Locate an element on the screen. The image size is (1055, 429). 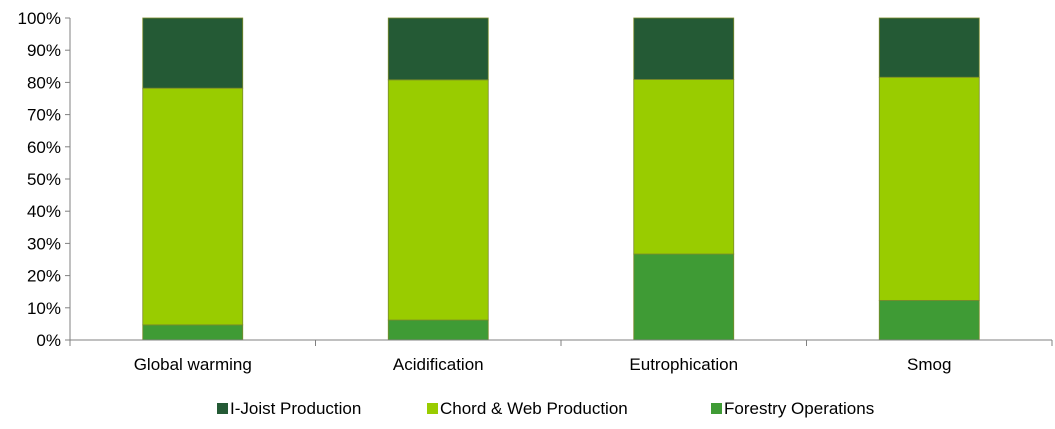
legend-label: Chord & Web Production is located at coordinates (534, 408).